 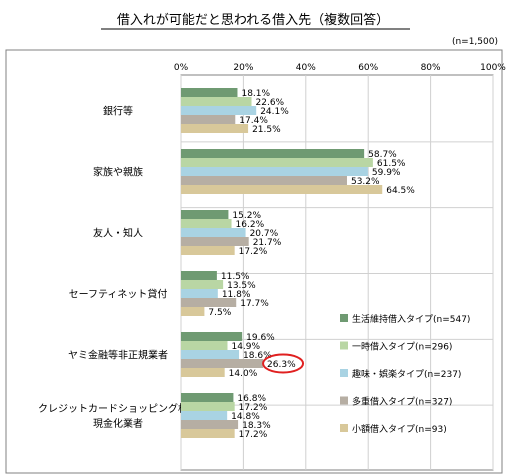 What do you see at coordinates (386, 173) in the screenshot?
I see `data-label: 59.9%` at bounding box center [386, 173].